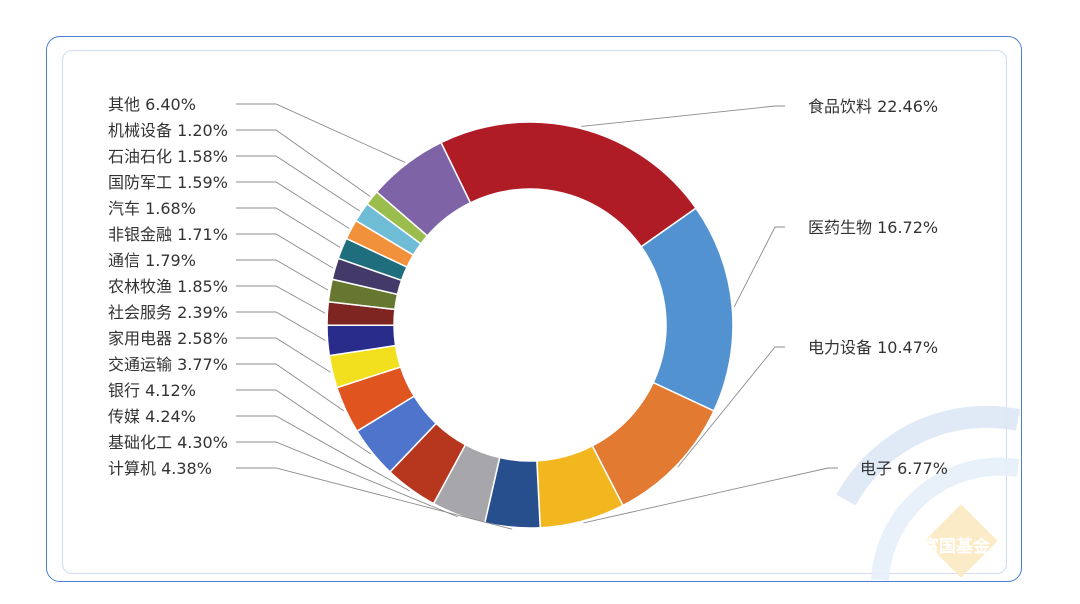  Describe the element at coordinates (168, 312) in the screenshot. I see `slice-label: 社会服务 2.39%` at that location.